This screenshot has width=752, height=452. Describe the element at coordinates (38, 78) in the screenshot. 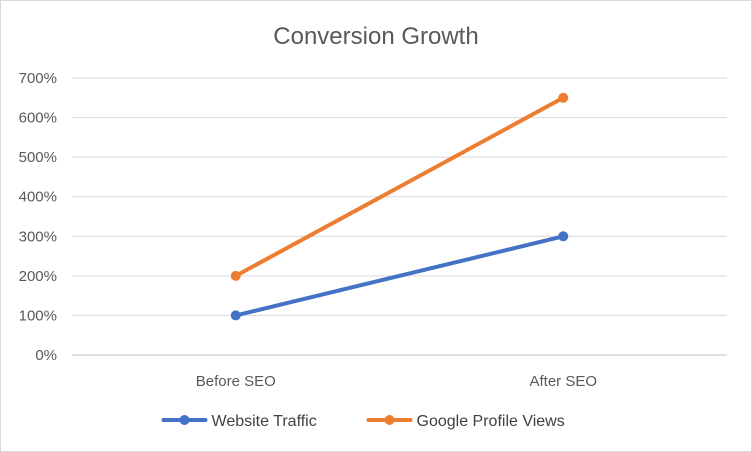

I see `y-tick-label: 700%` at that location.